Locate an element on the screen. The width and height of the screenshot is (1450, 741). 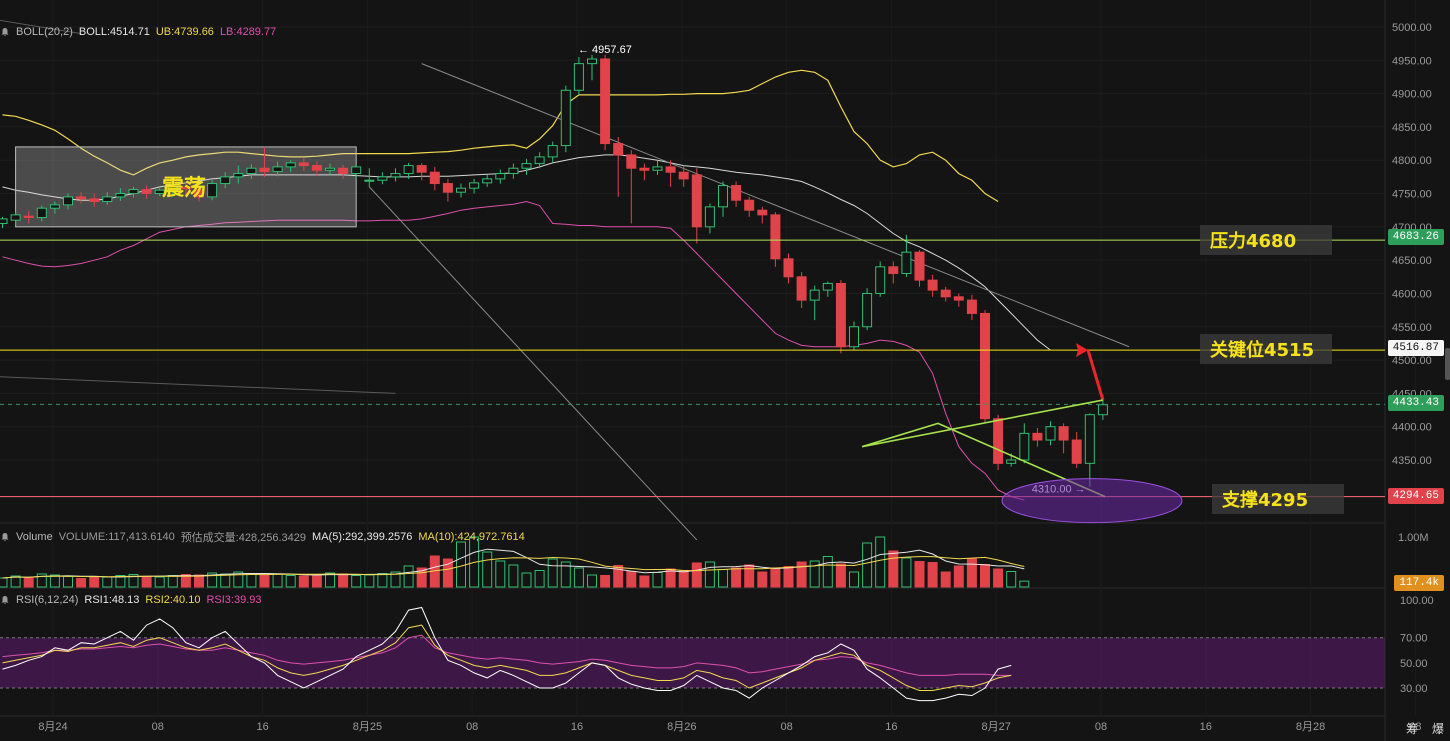
time-tick-label: 8月27 is located at coordinates (996, 727).